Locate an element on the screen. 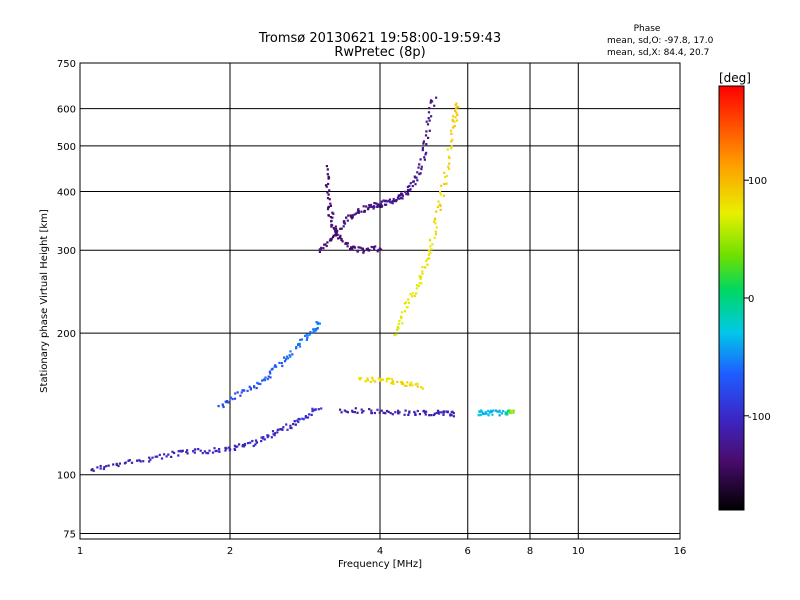  stats-x-line: mean, sd,X: 84.4, 20.7 is located at coordinates (658, 53).